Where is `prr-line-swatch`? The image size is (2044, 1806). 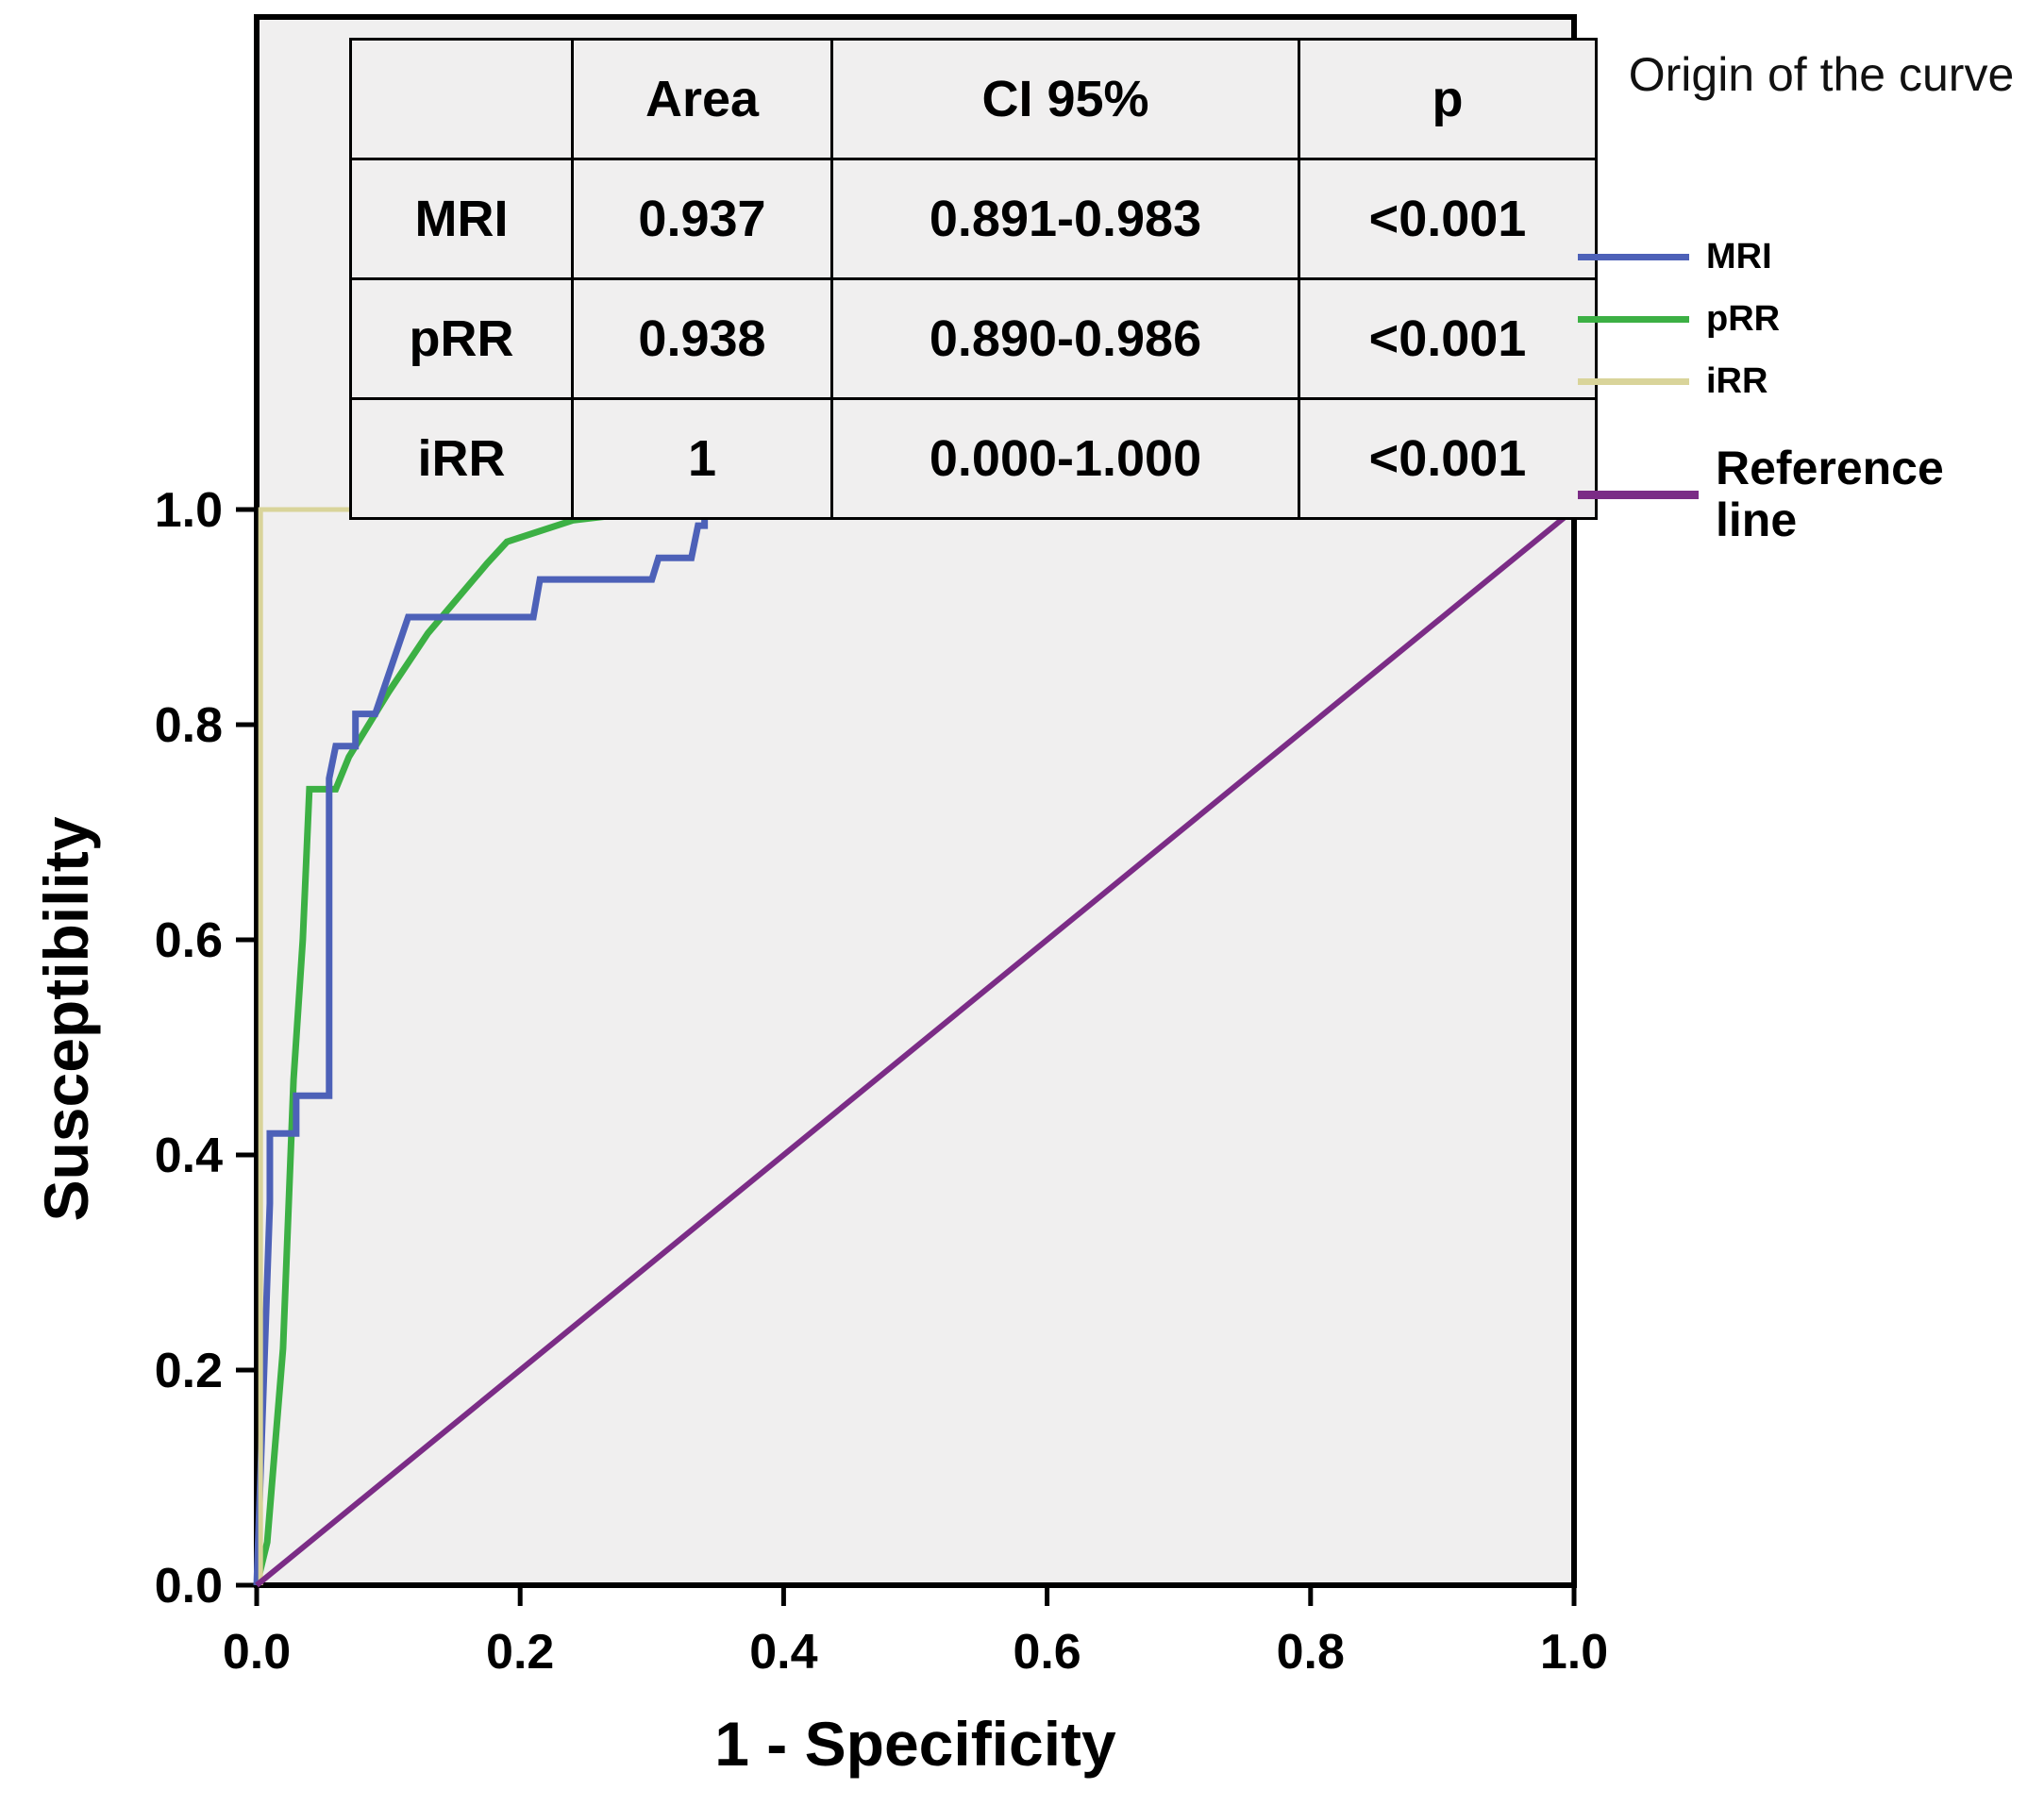
prr-line-swatch is located at coordinates (1633, 320).